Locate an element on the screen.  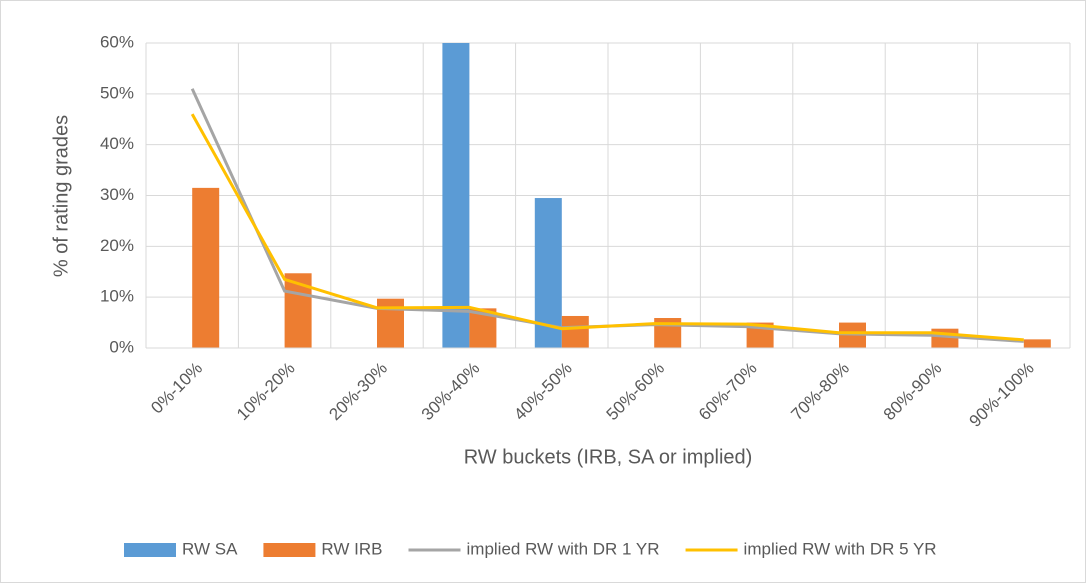
legend-label: RW SA is located at coordinates (210, 548).